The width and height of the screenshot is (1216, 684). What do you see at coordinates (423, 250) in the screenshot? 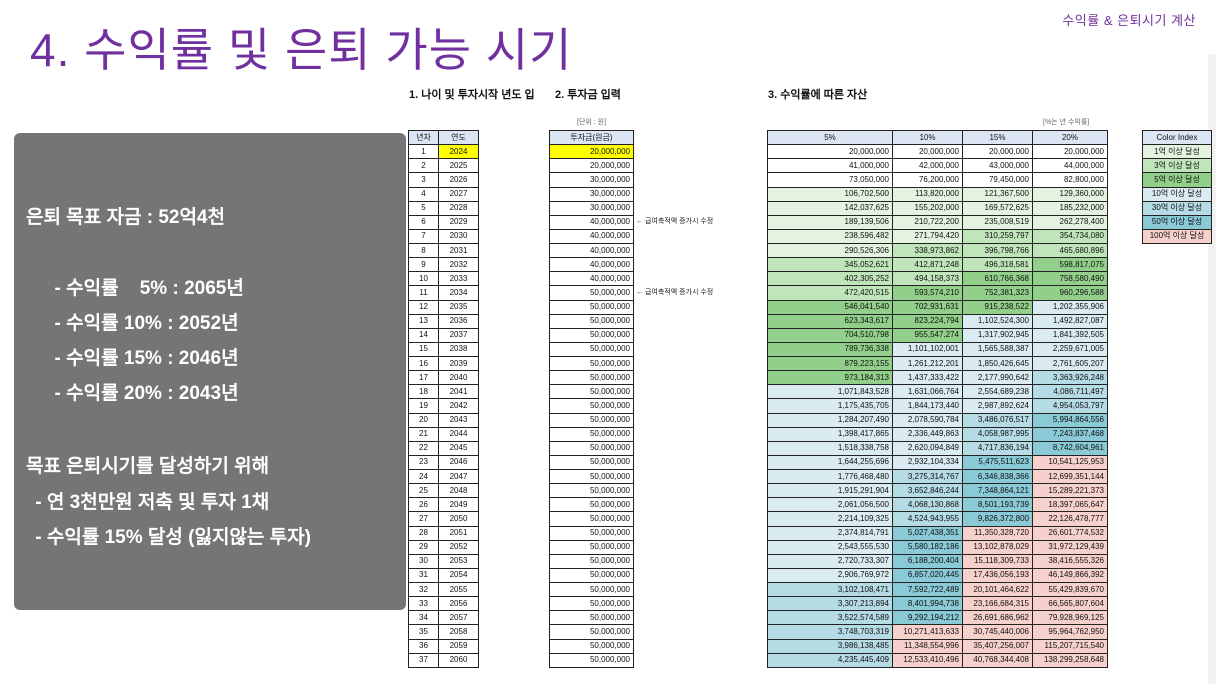
I see `year-index-cell: 8` at bounding box center [423, 250].